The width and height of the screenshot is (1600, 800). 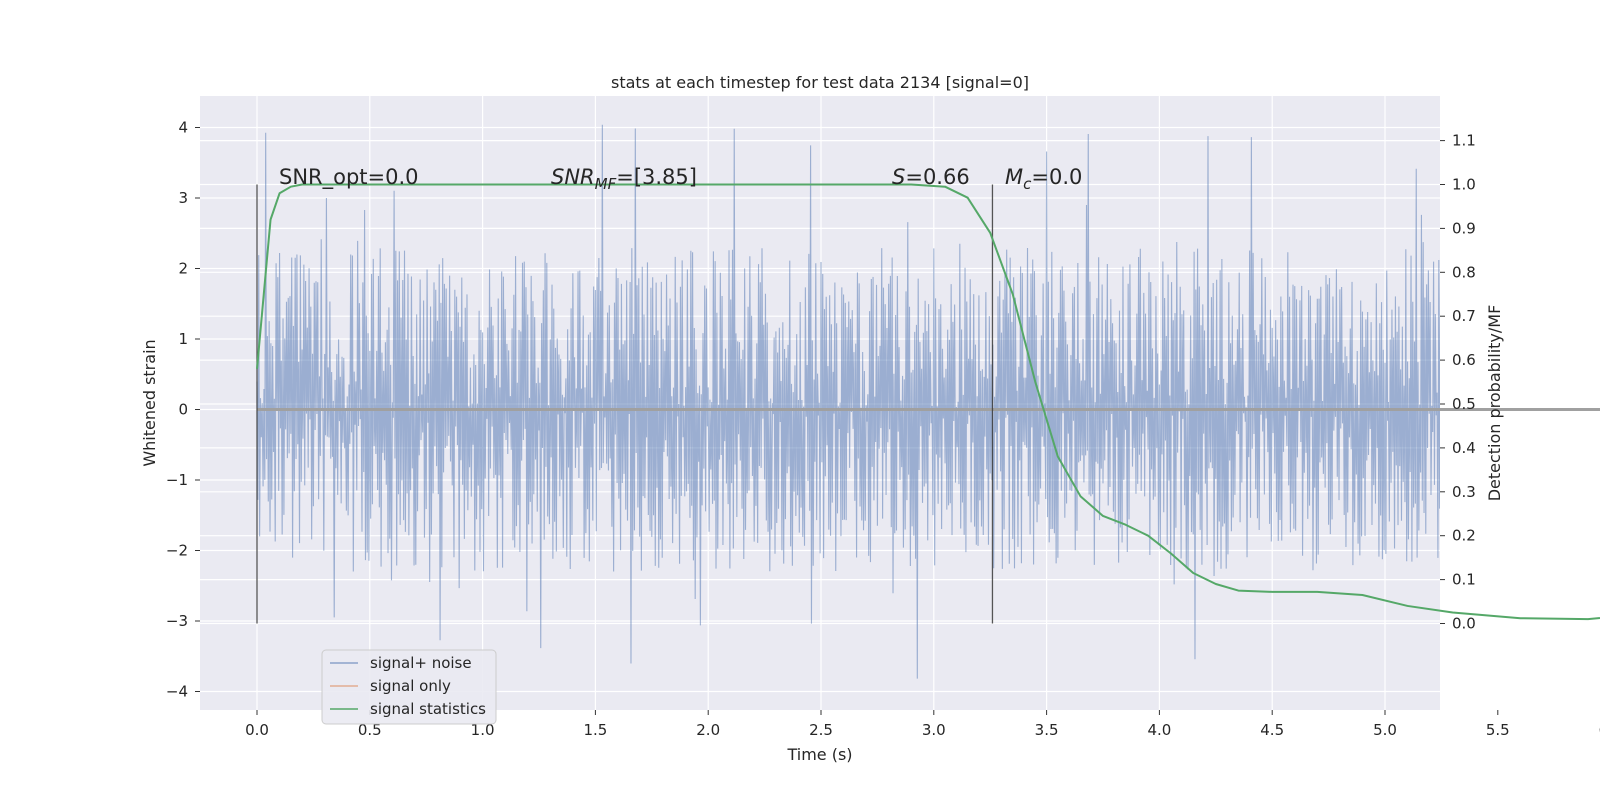 I want to click on x-tick-label: 2.0, so click(x=708, y=730).